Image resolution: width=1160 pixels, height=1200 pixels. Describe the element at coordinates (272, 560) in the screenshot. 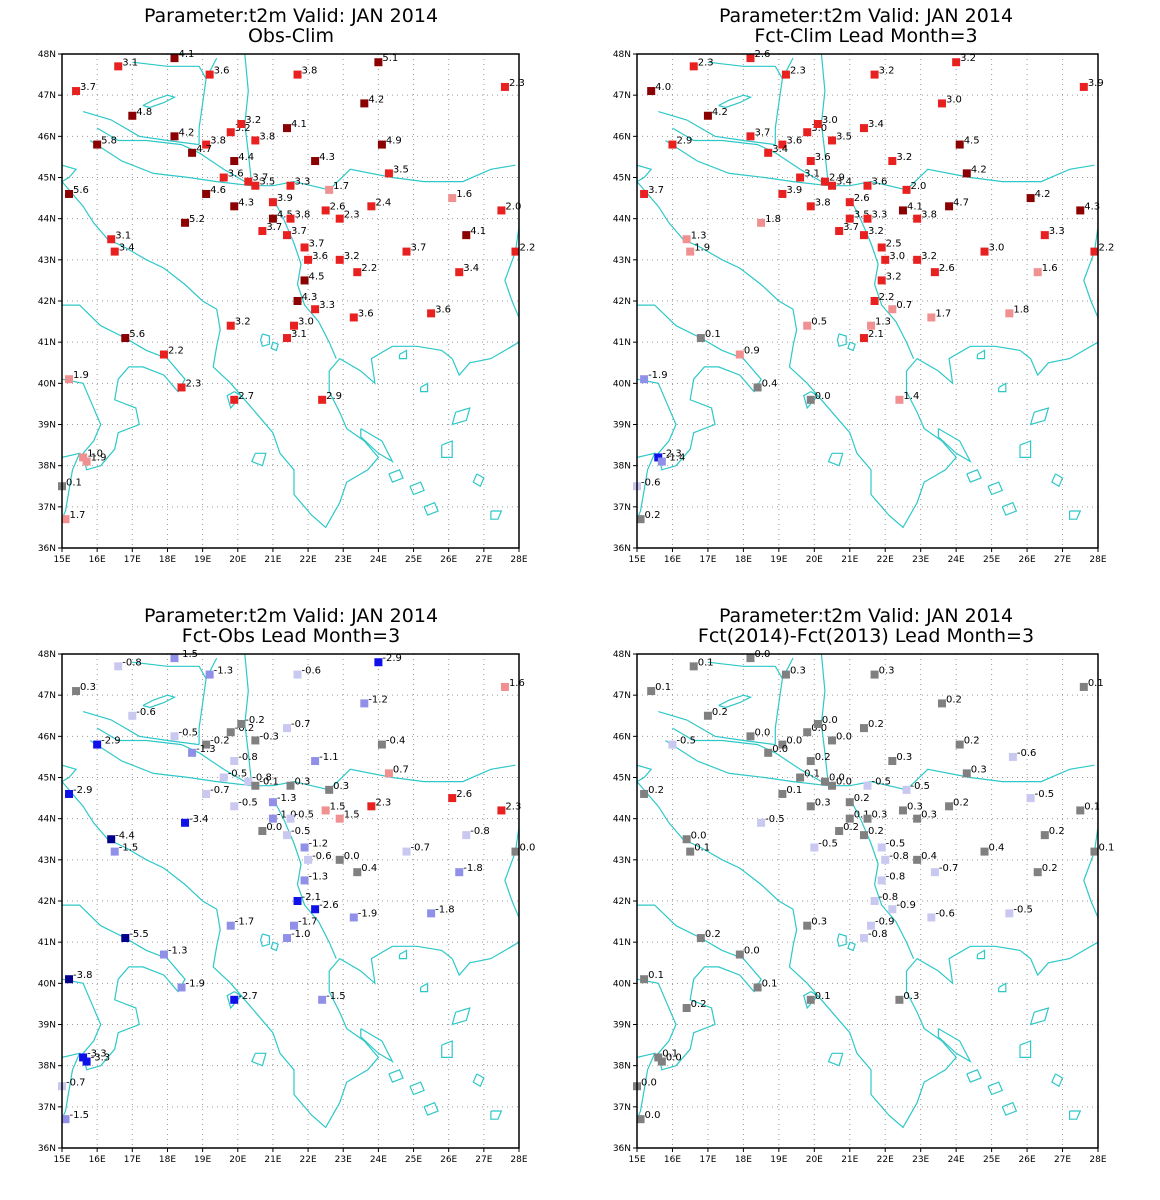

I see `lon-tick-label: 21E` at that location.